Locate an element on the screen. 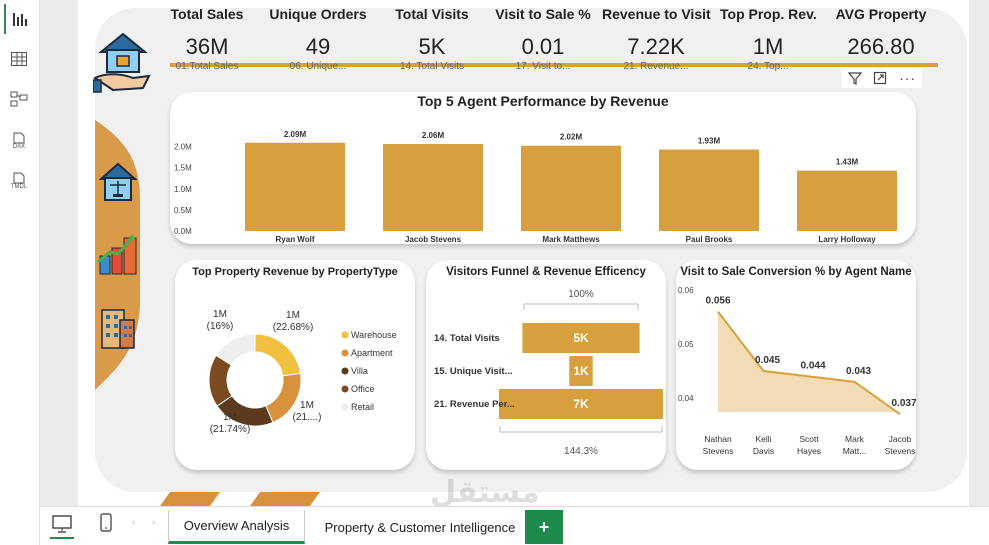  kpi-title: Total Sales is located at coordinates (207, 14).